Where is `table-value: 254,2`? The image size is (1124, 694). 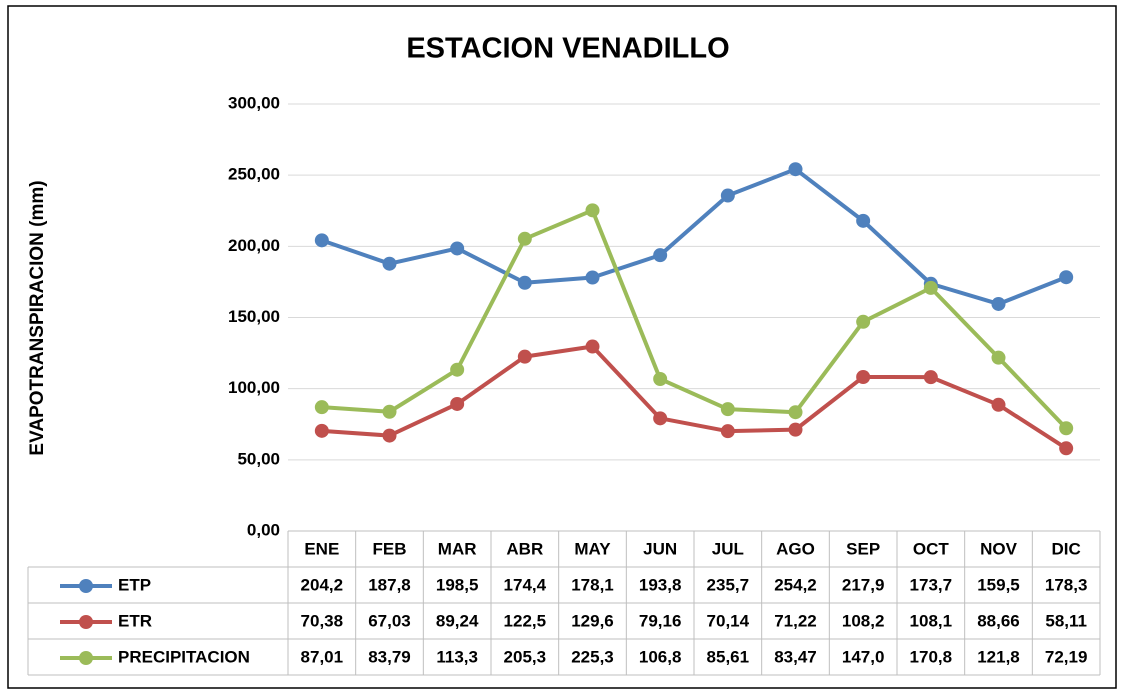 table-value: 254,2 is located at coordinates (795, 584).